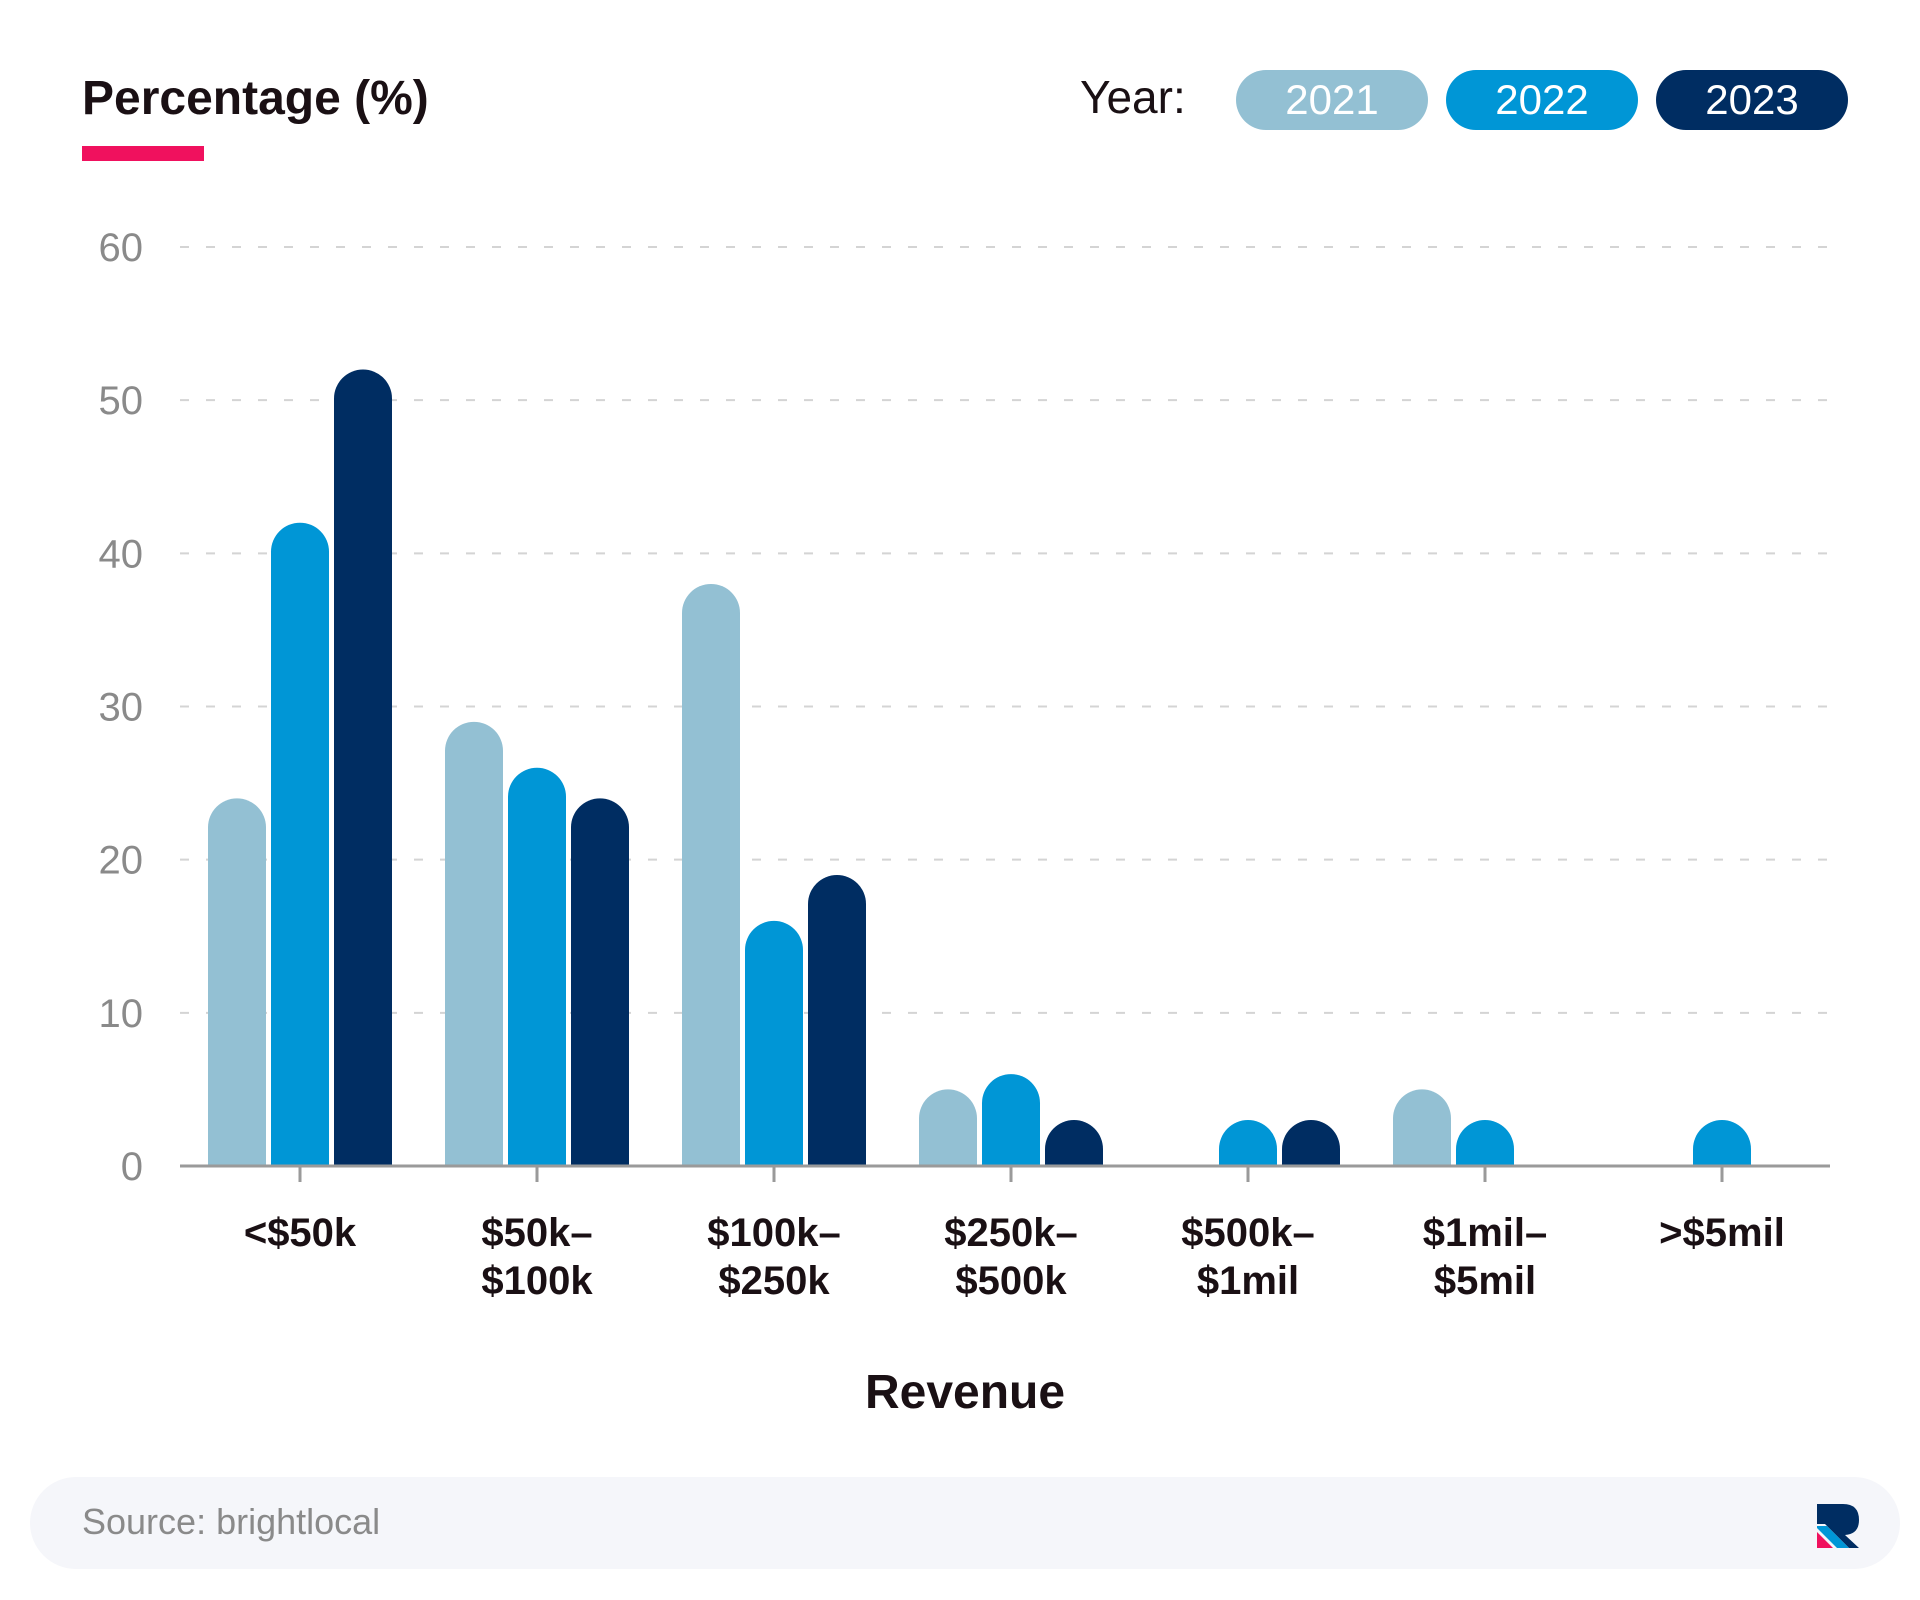 The width and height of the screenshot is (1920, 1600). Describe the element at coordinates (773, 1257) in the screenshot. I see `category-label: $100k– $250k` at that location.